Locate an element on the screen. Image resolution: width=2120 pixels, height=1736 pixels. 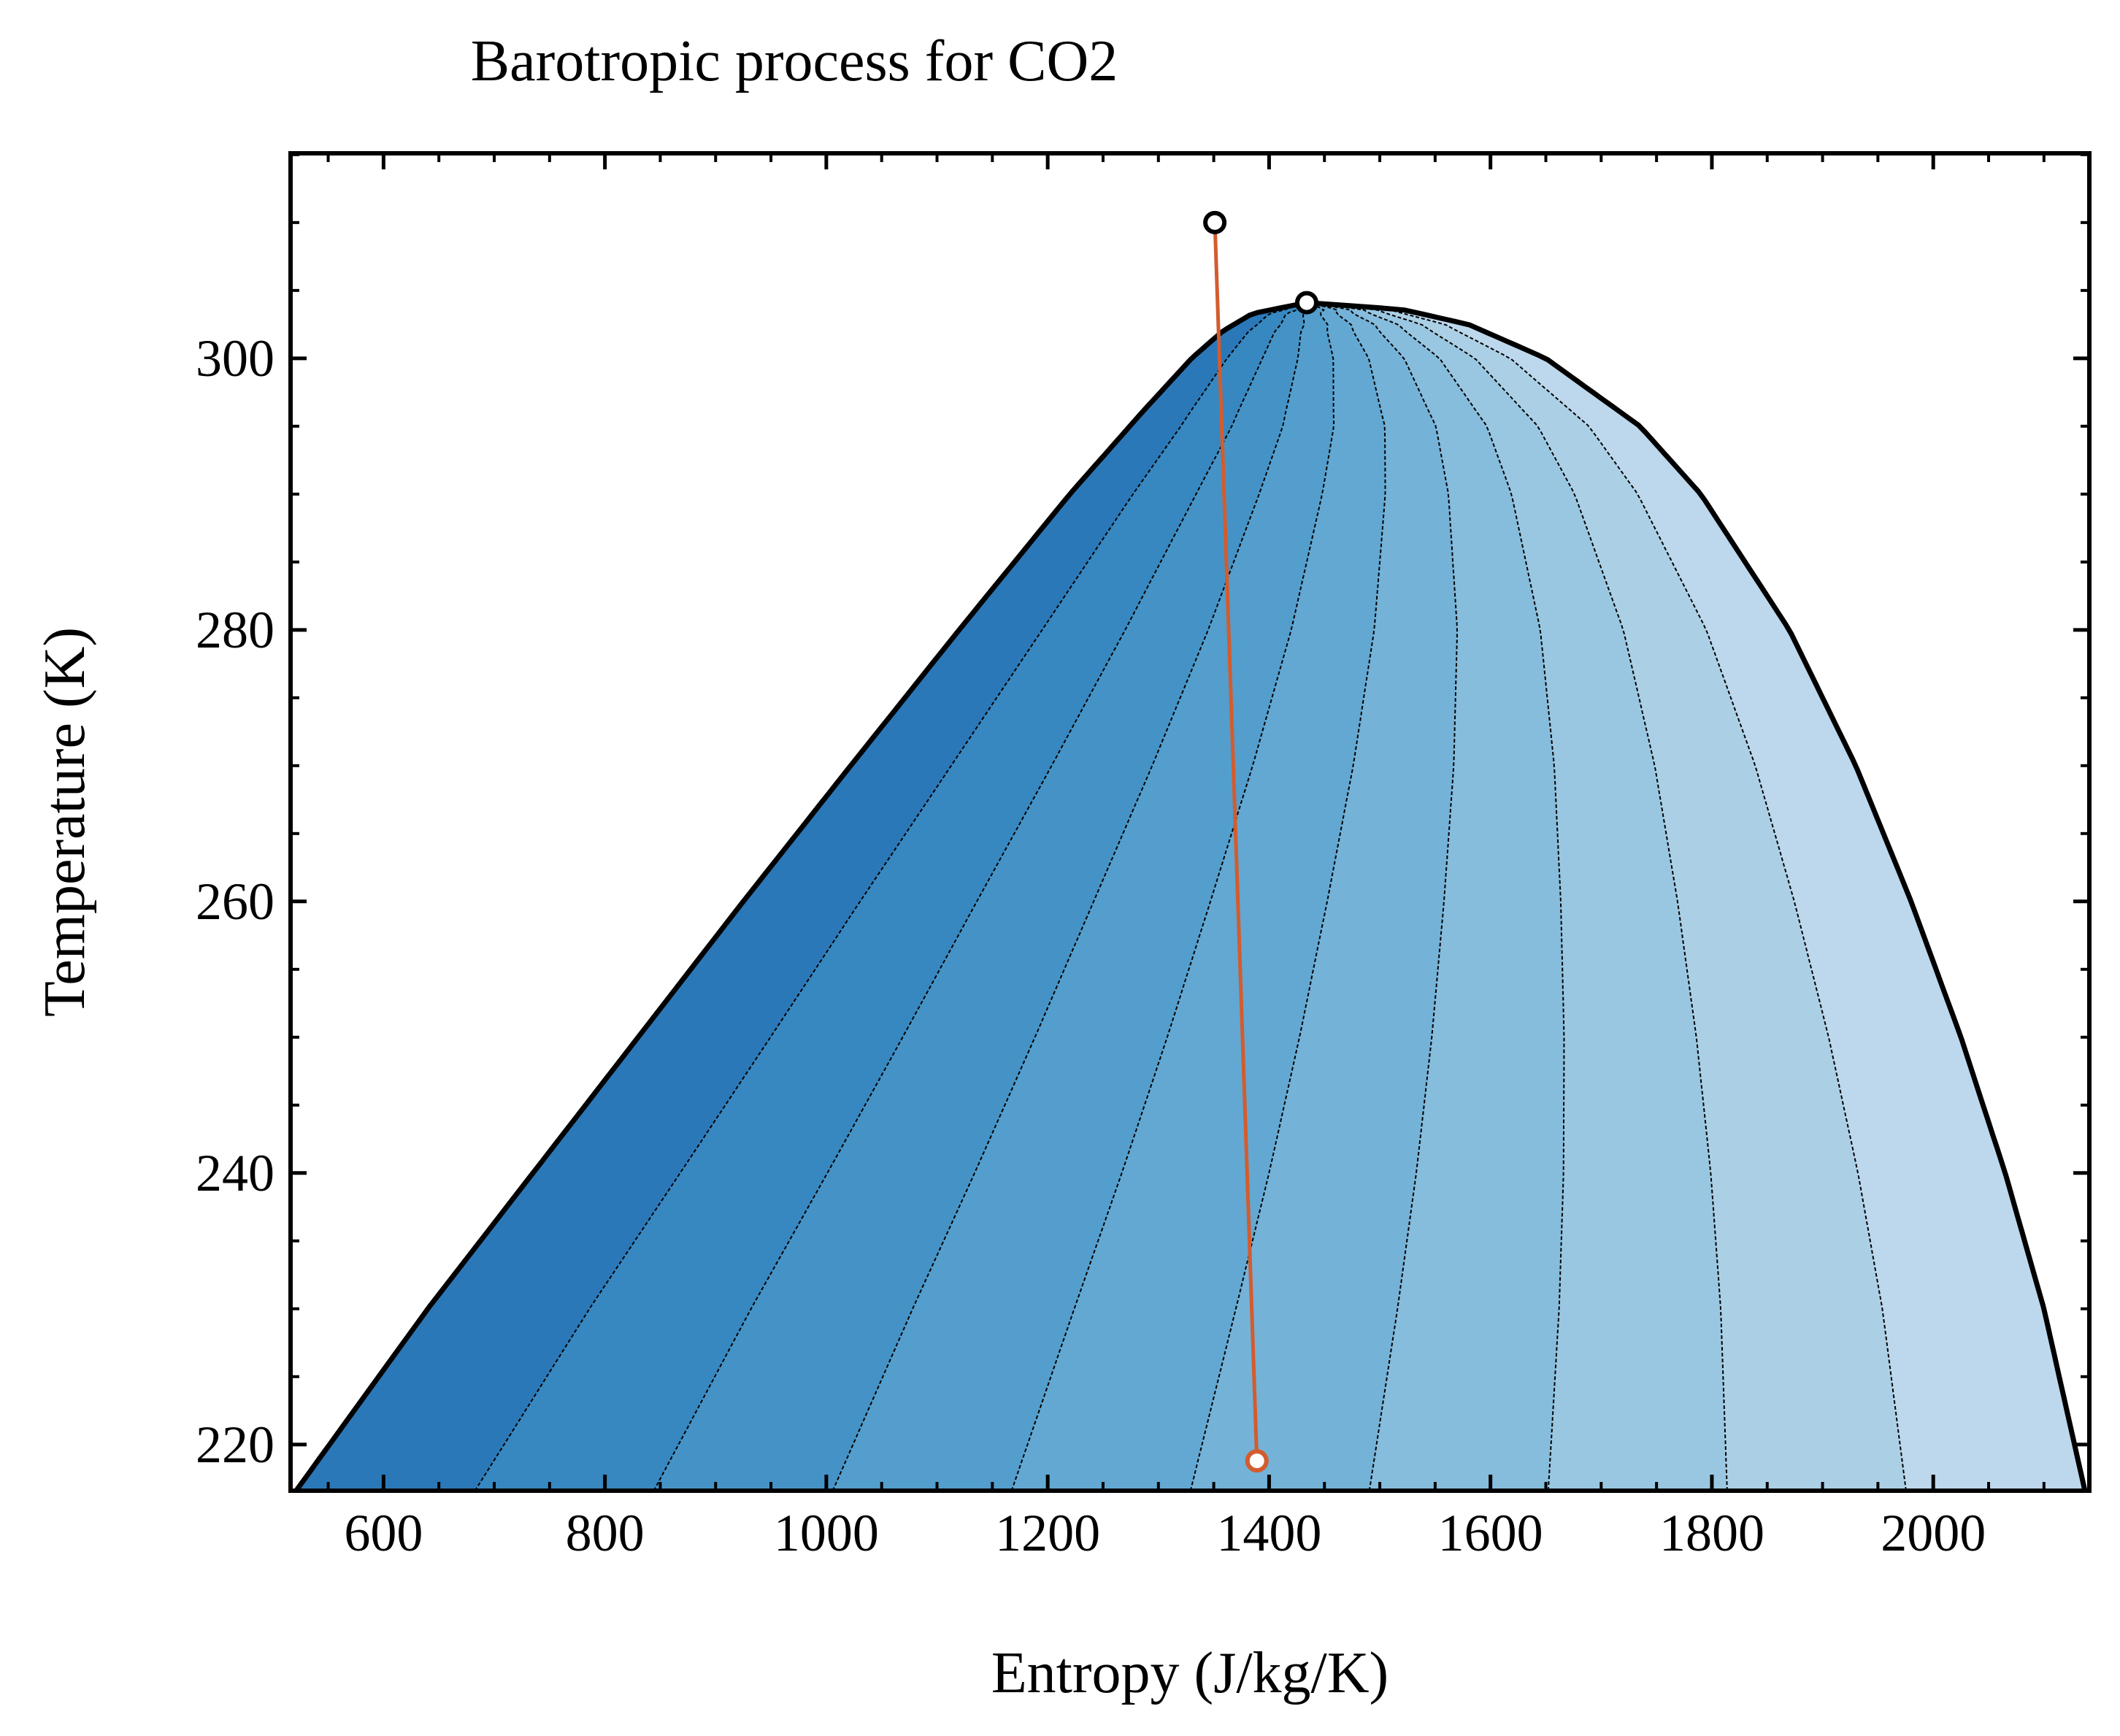
y-tick-label: 260 is located at coordinates (235, 901).